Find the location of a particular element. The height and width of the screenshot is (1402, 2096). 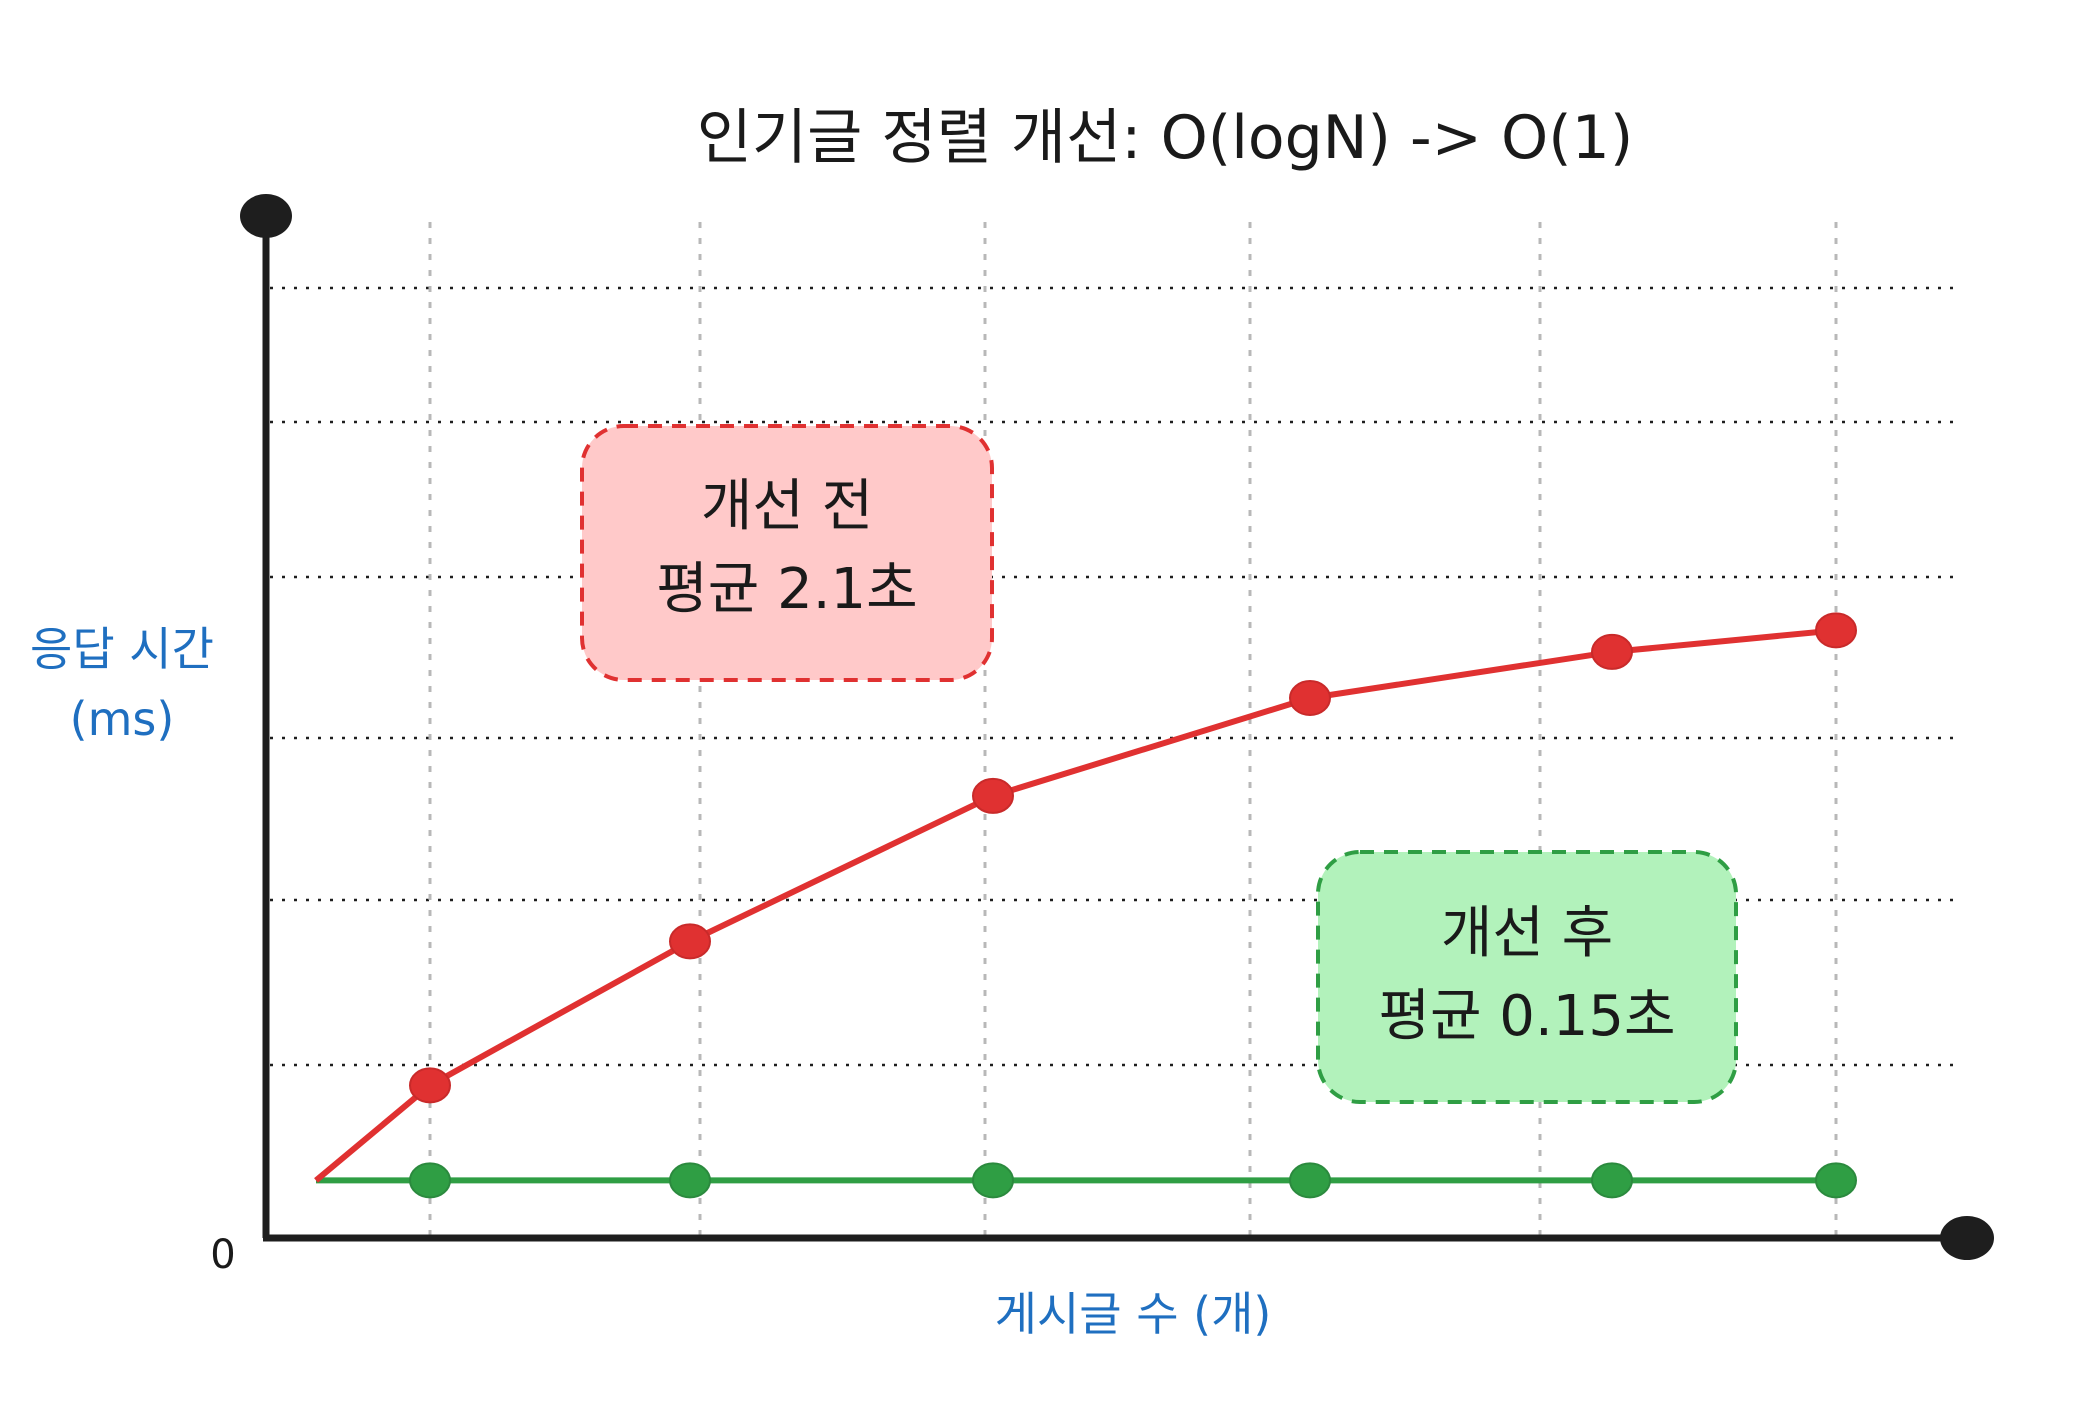

chart-title: 인기글 정렬 개선: O(logN) -> O(1) is located at coordinates (1165, 138).